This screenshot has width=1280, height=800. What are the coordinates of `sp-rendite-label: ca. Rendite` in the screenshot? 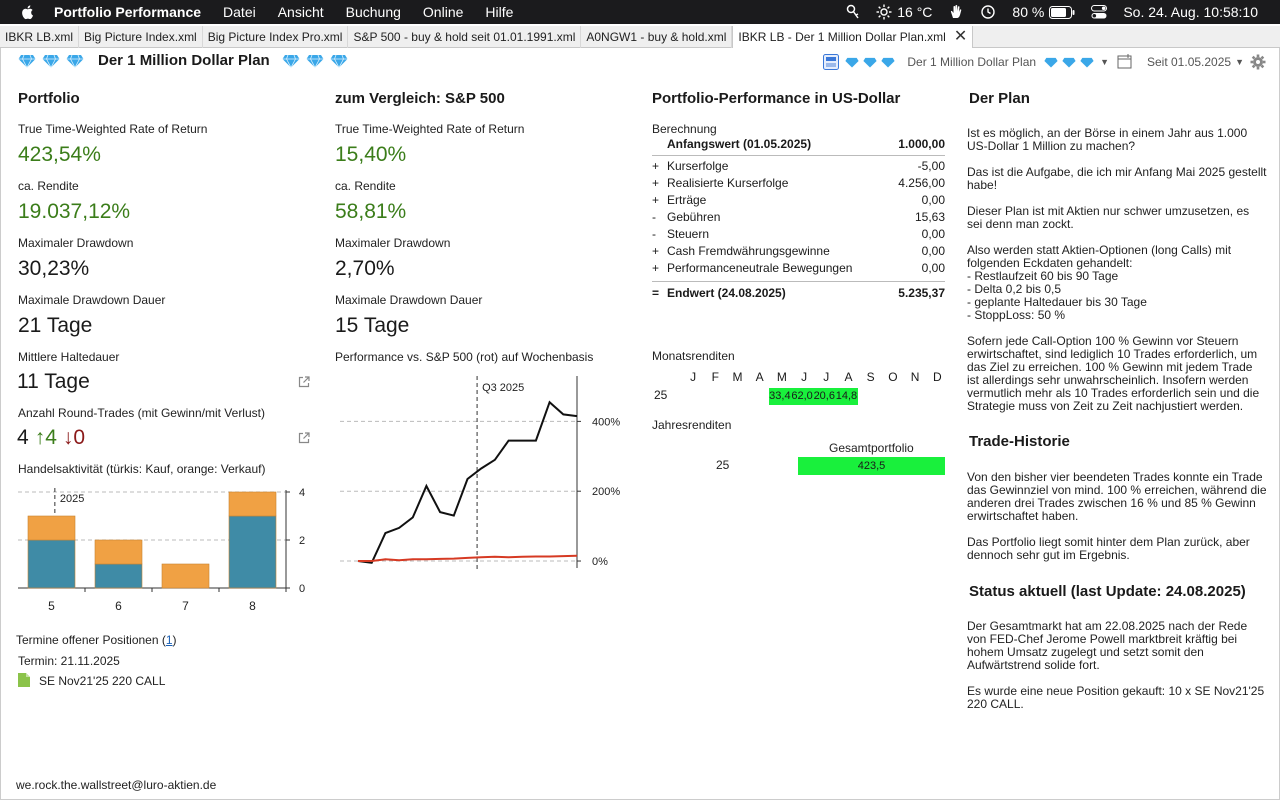 It's located at (365, 186).